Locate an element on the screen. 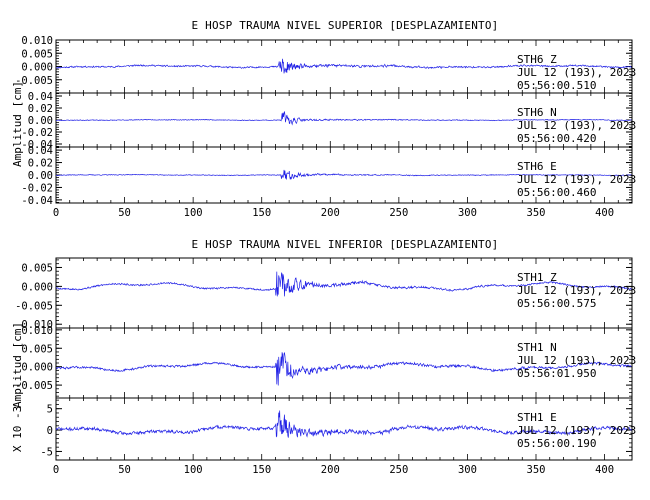  time-label: 05:56:00.575 is located at coordinates (556, 303).